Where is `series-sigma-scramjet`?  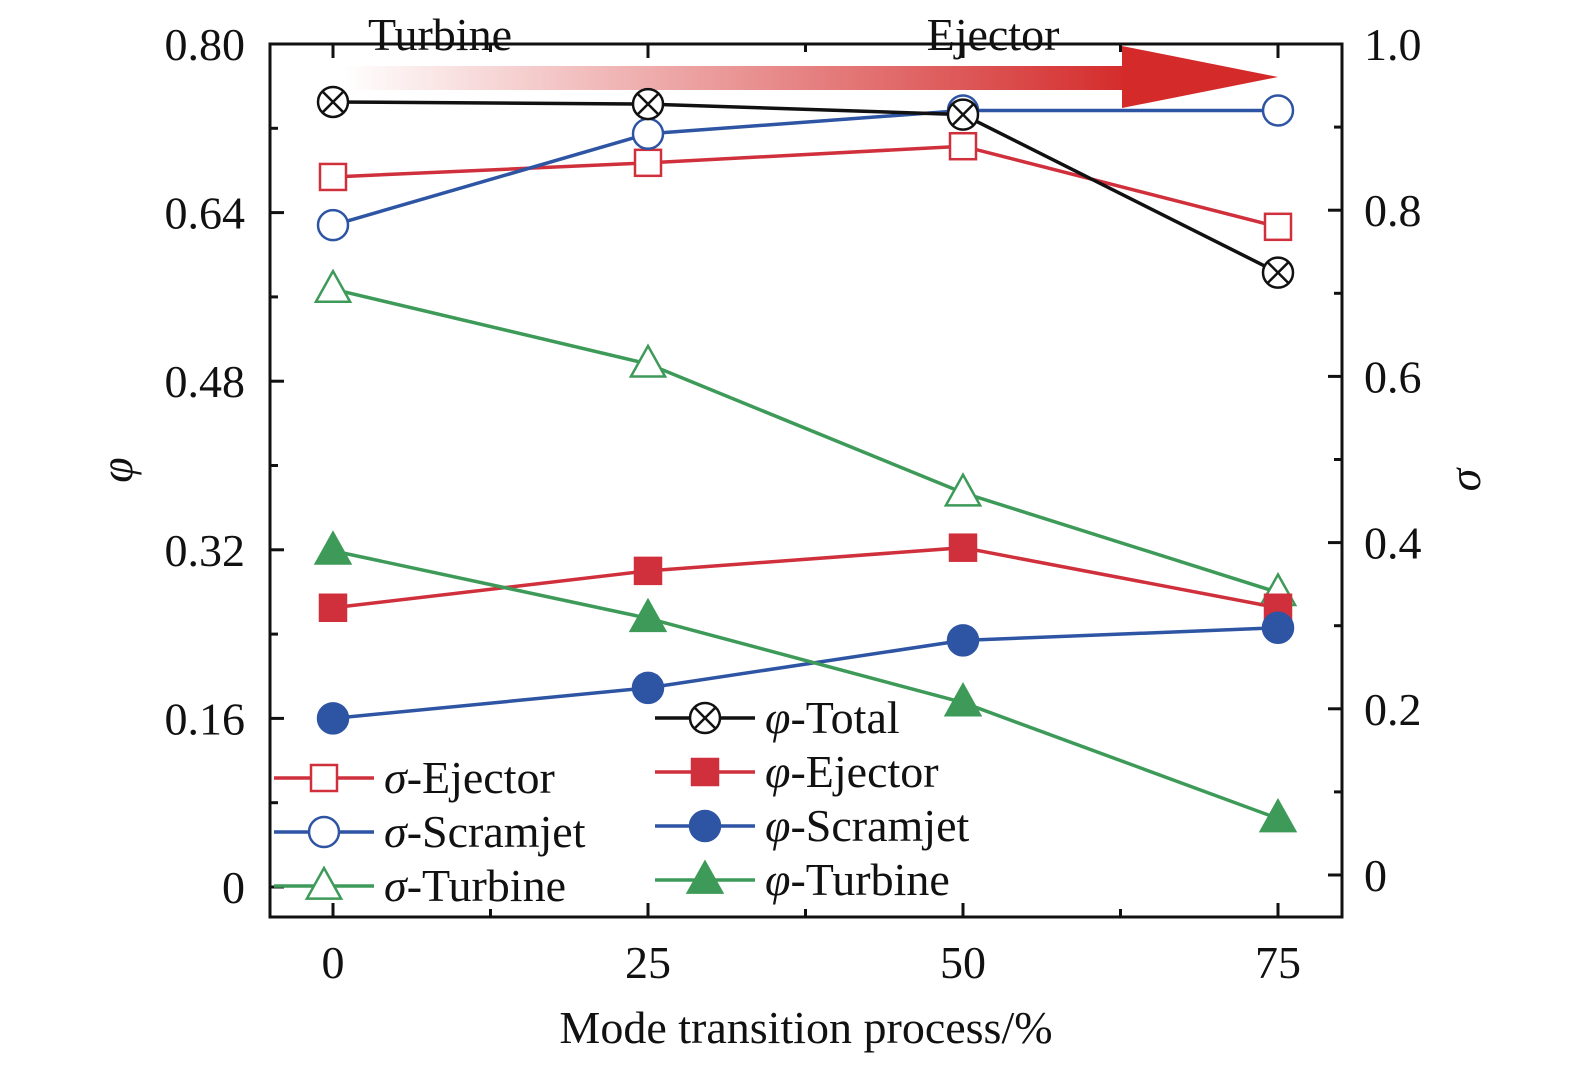
series-sigma-scramjet is located at coordinates (805, 168).